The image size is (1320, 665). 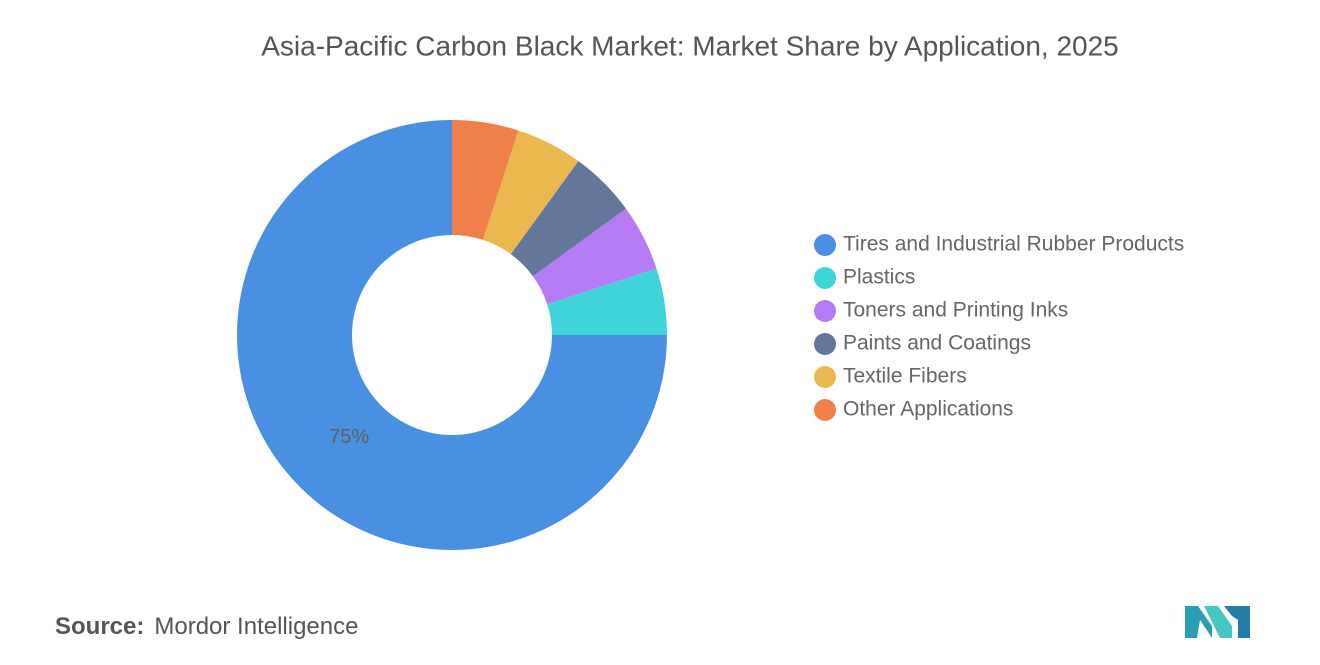 What do you see at coordinates (905, 376) in the screenshot?
I see `legend-label: Textile Fibers` at bounding box center [905, 376].